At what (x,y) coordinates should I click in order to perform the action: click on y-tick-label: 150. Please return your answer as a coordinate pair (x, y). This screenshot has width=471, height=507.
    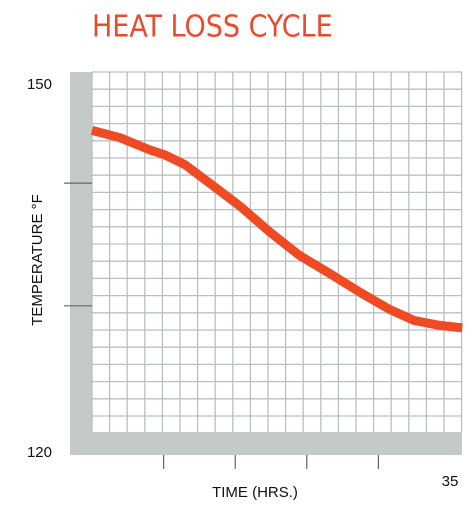
    Looking at the image, I should click on (39, 84).